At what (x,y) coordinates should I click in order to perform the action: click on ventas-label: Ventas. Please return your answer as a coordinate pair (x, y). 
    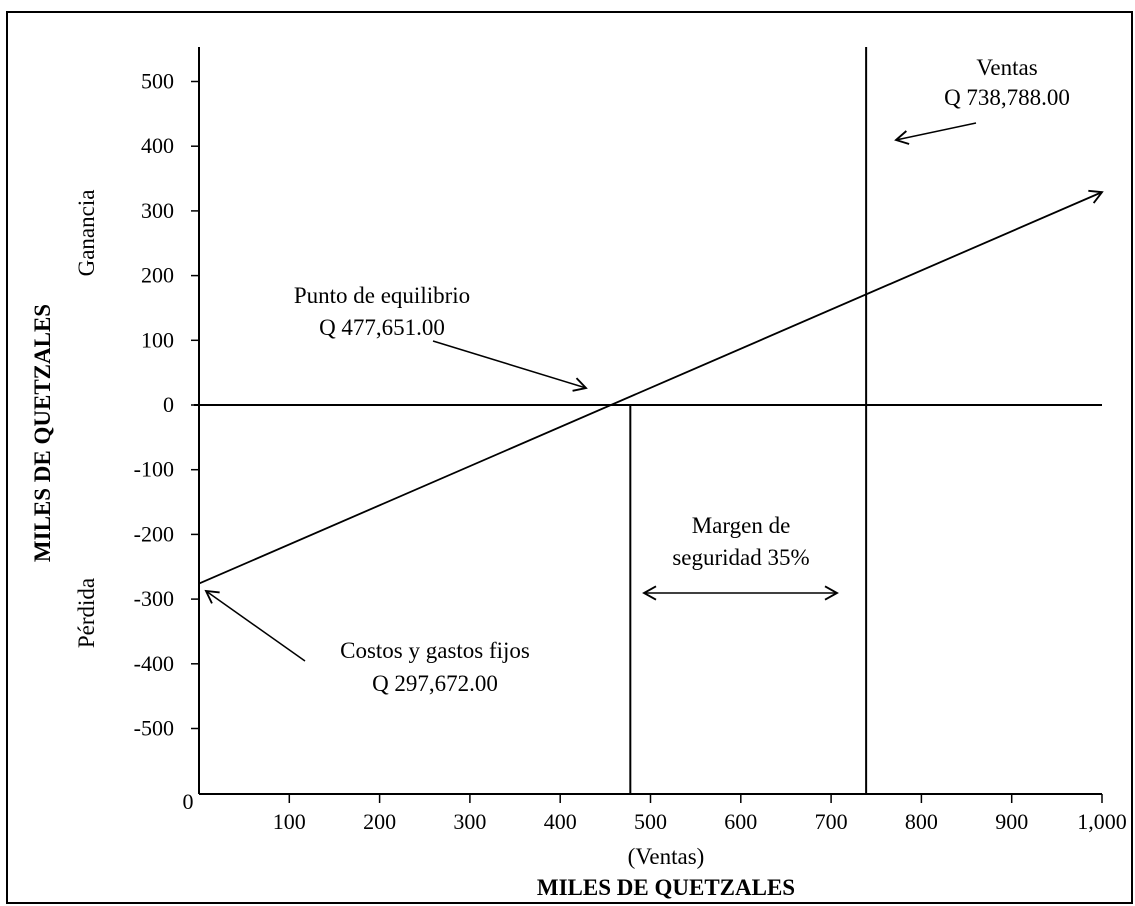
    Looking at the image, I should click on (1006, 67).